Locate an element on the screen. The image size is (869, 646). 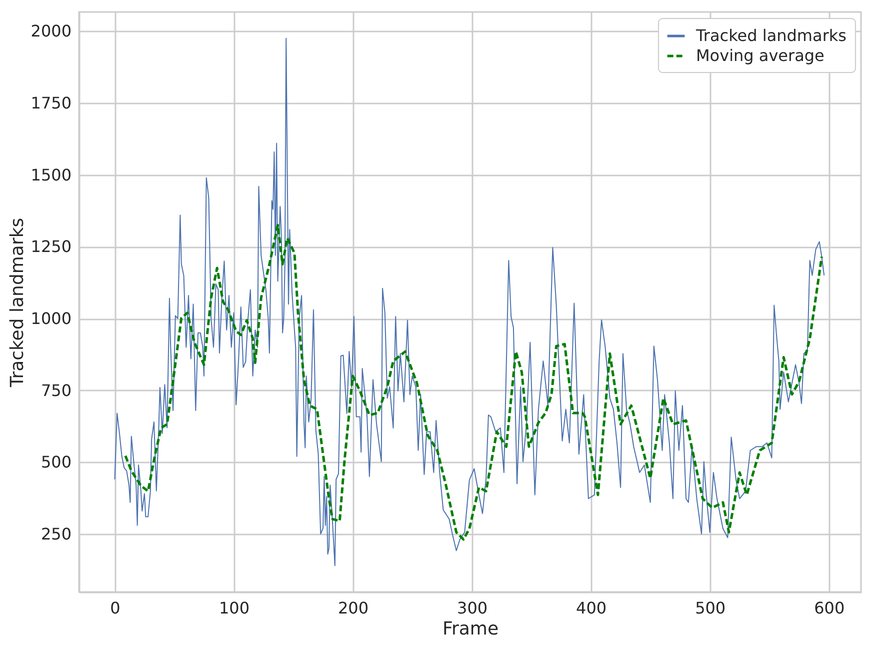
x-tick-label: 600 is located at coordinates (829, 608).